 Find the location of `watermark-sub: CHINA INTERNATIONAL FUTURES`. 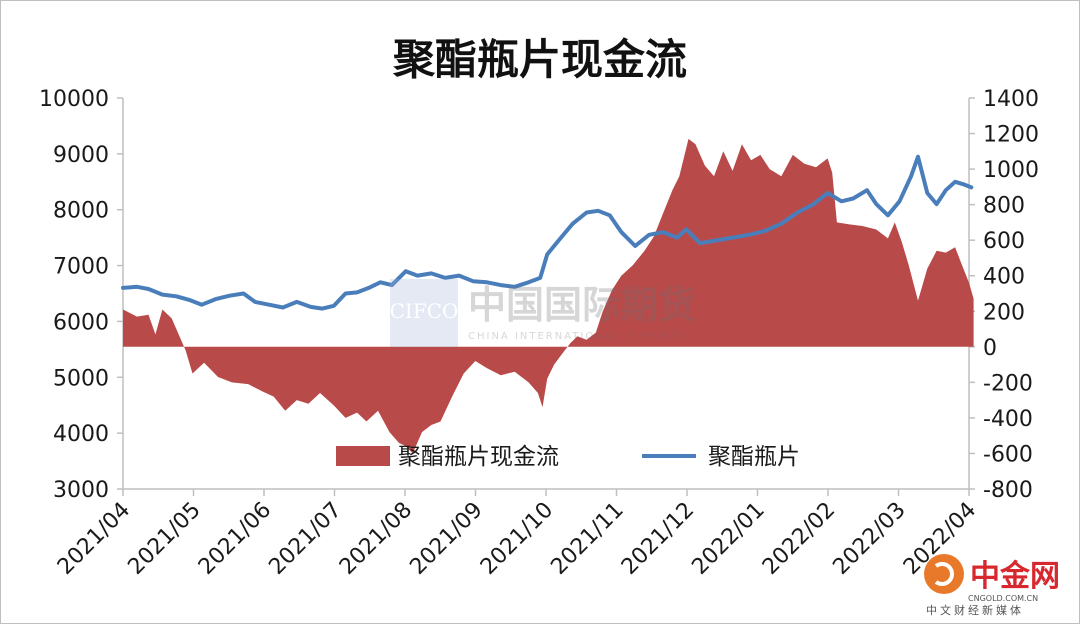

watermark-sub: CHINA INTERNATIONAL FUTURES is located at coordinates (577, 336).